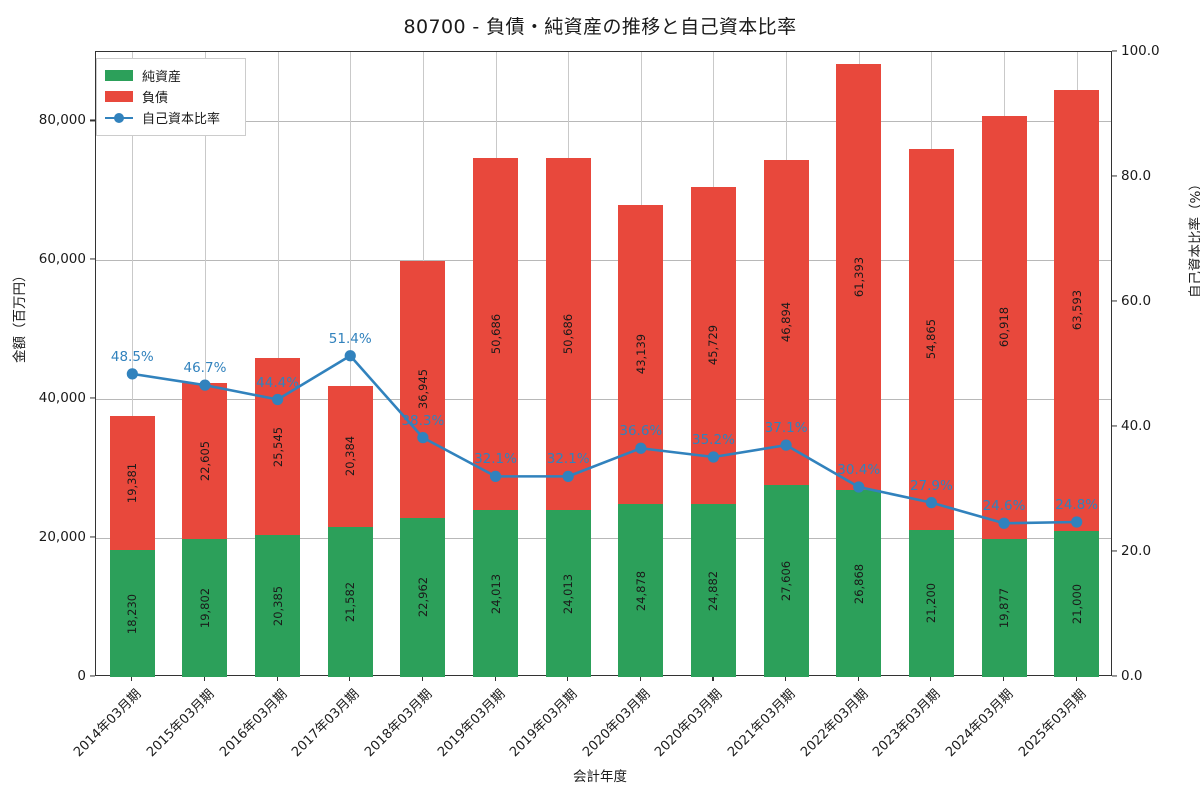 The image size is (1200, 811). Describe the element at coordinates (980, 723) in the screenshot. I see `x-axis-tick-label: 2024年03月期` at that location.